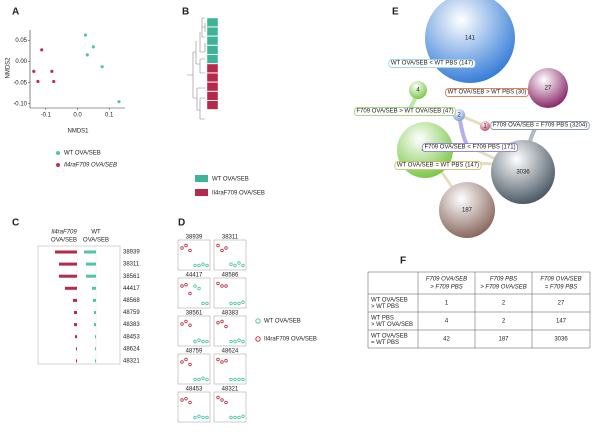  I want to click on y-tick-label: -0.10, so click(20, 104).